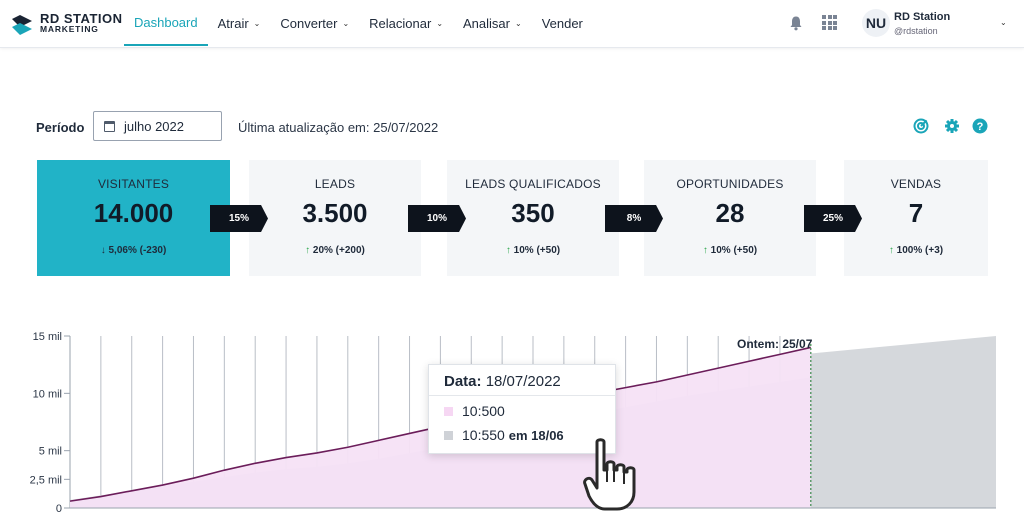  What do you see at coordinates (522, 395) in the screenshot?
I see `tooltip-divider` at bounding box center [522, 395].